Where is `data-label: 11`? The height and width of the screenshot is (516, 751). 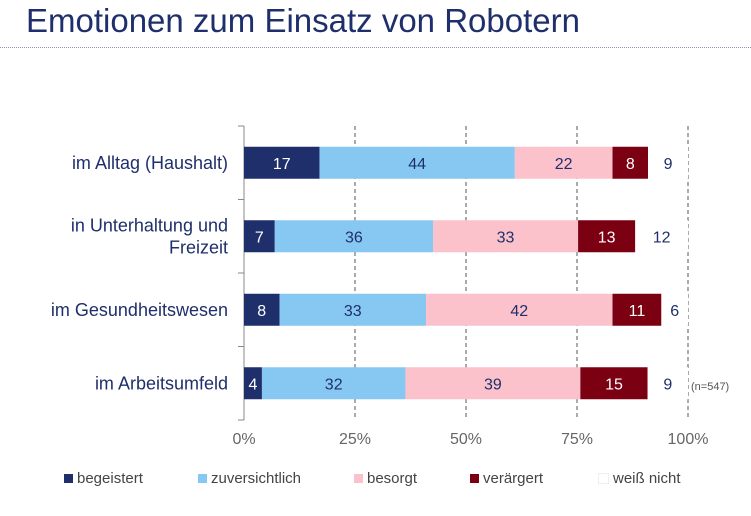
data-label: 11 is located at coordinates (637, 311).